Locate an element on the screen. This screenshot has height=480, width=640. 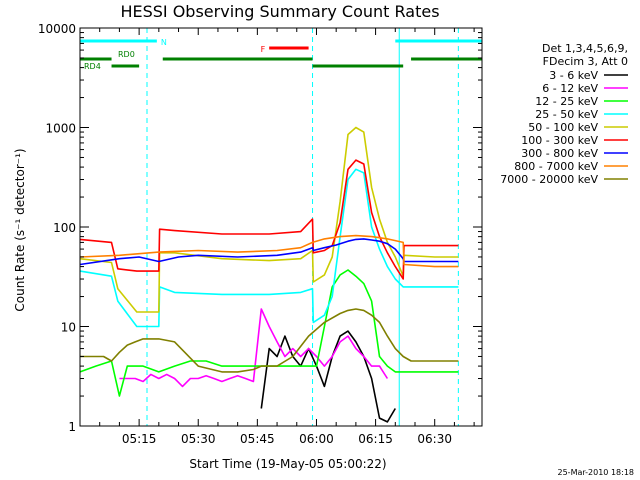
annotation-label: RD4 is located at coordinates (92, 66).